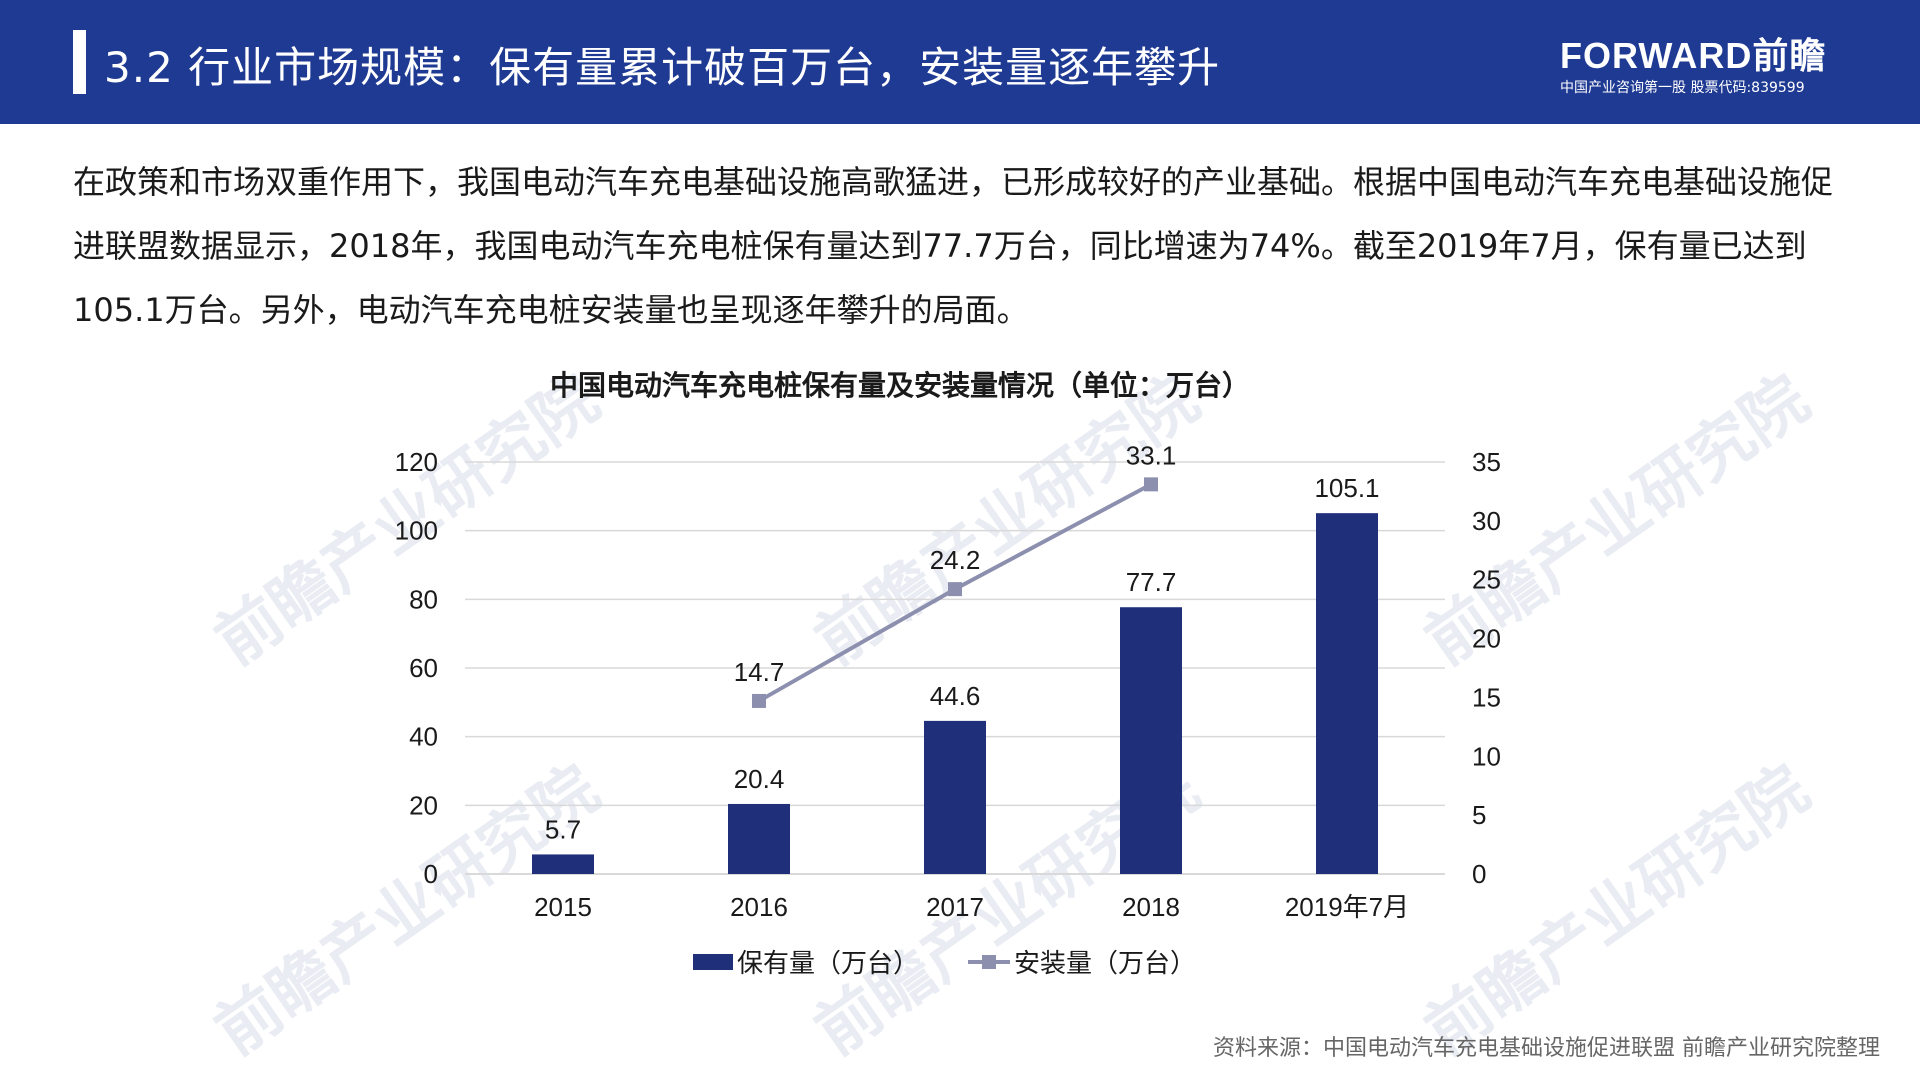 The image size is (1920, 1079). What do you see at coordinates (955, 560) in the screenshot?
I see `line-data-label: 24.2` at bounding box center [955, 560].